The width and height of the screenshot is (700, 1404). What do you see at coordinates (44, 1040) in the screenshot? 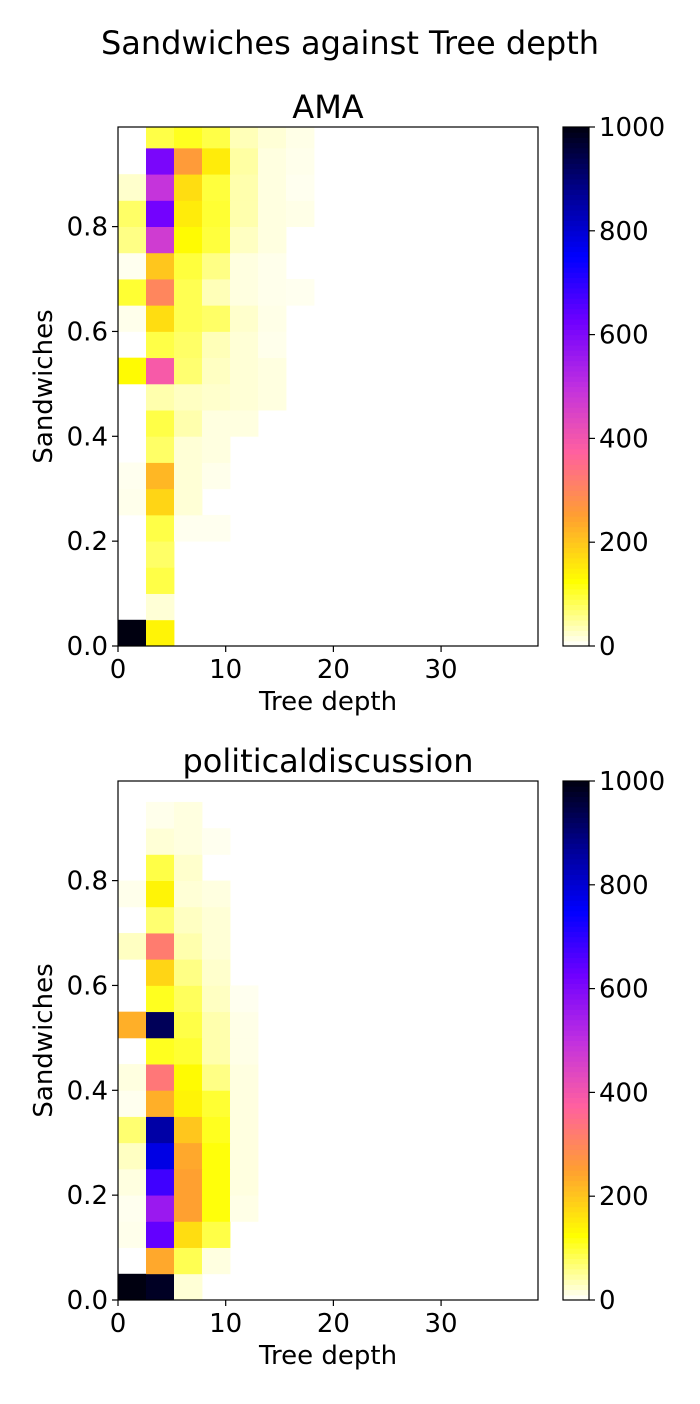
I see `y-axis-label: Sandwiches` at bounding box center [44, 1040].